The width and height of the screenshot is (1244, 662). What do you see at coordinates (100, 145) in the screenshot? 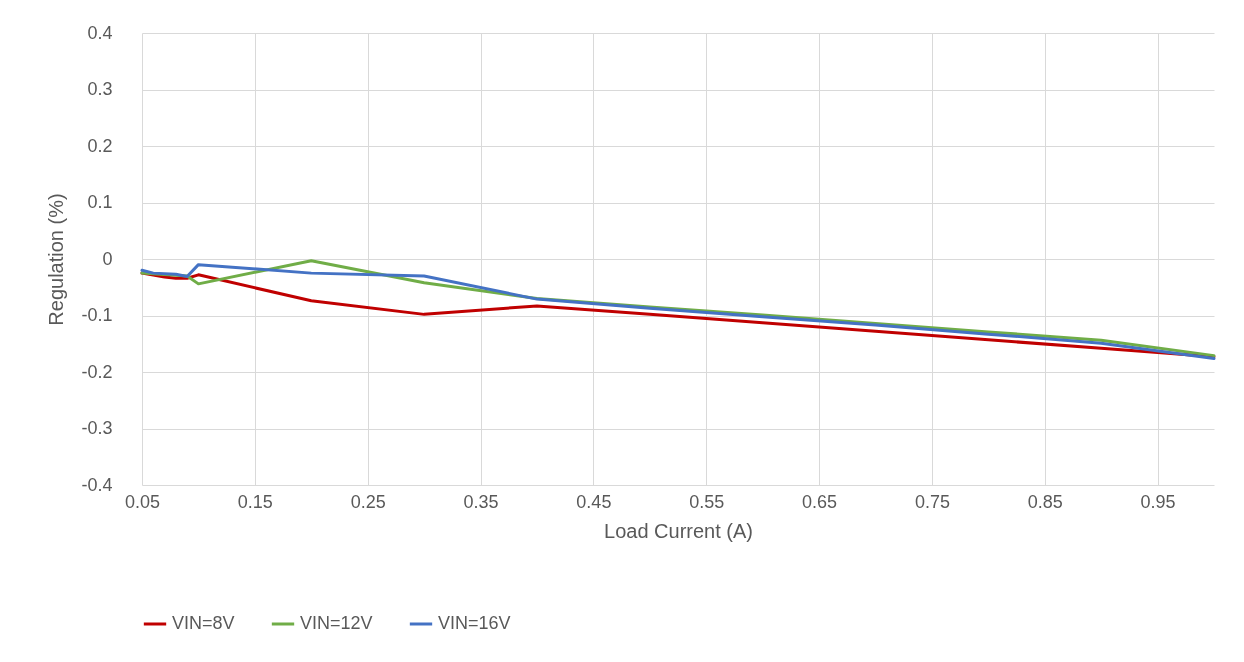
I see `y-tick-label: 0.2` at bounding box center [100, 145].